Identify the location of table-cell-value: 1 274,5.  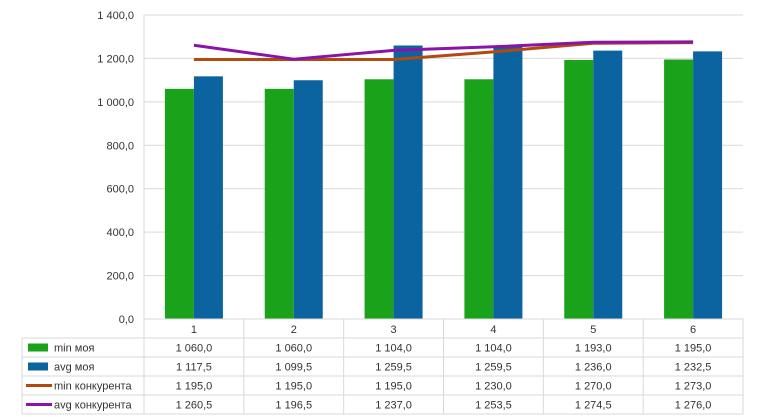
(593, 406).